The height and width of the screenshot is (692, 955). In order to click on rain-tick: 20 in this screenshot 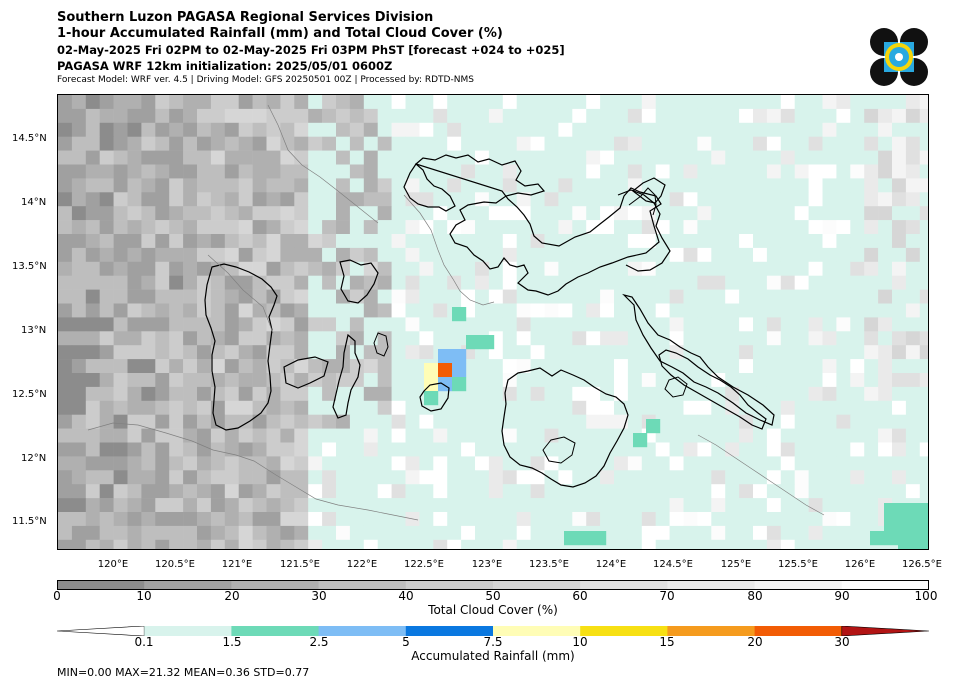, I will do `click(755, 642)`.